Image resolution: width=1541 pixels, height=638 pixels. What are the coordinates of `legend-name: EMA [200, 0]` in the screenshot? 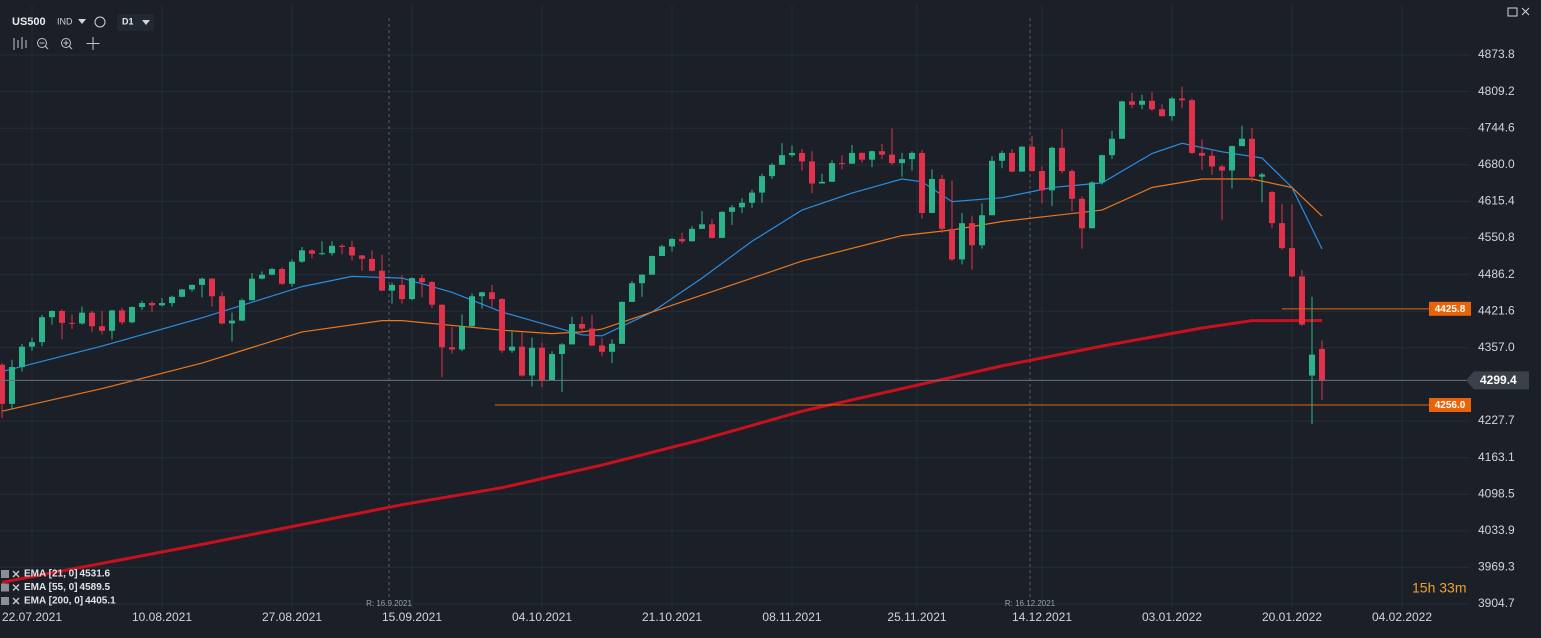 It's located at (53, 601).